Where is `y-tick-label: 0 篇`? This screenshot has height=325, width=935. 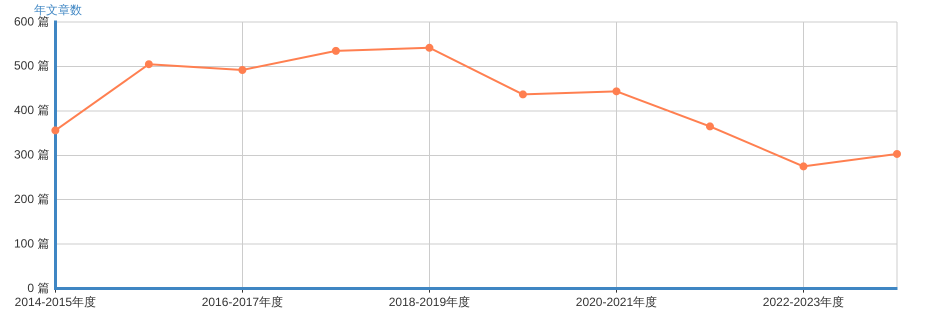
y-tick-label: 0 篇 is located at coordinates (38, 287).